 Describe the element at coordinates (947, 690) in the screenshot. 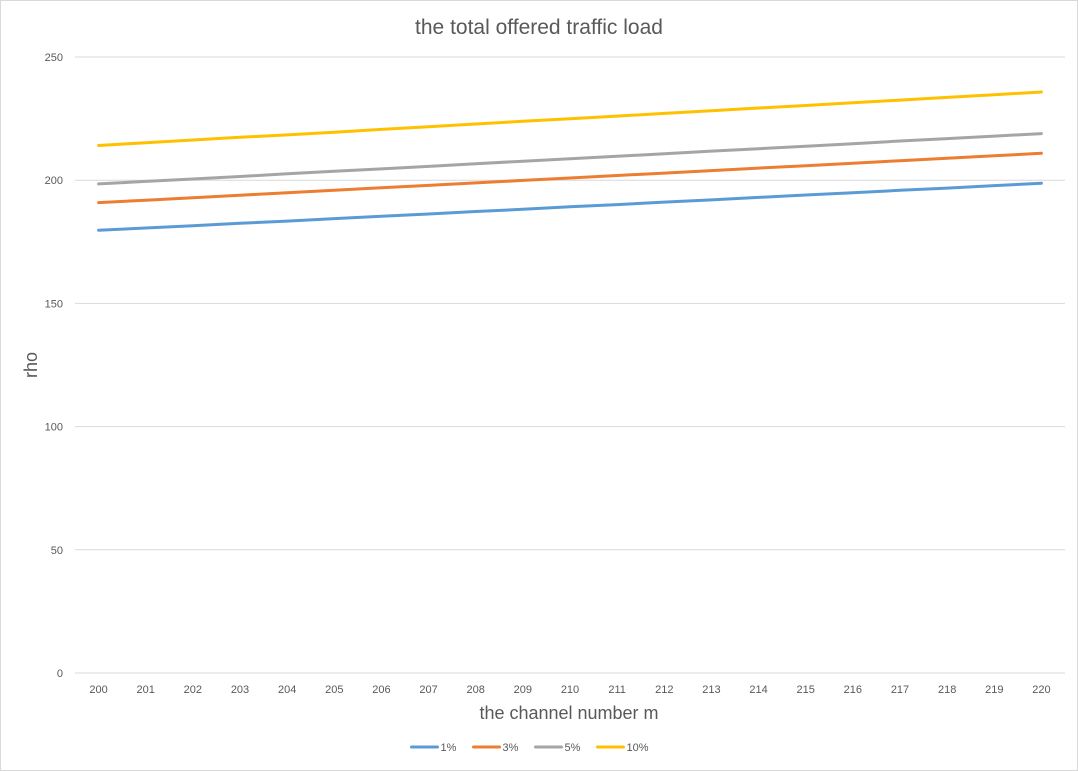

I see `x-tick-label: 218` at that location.